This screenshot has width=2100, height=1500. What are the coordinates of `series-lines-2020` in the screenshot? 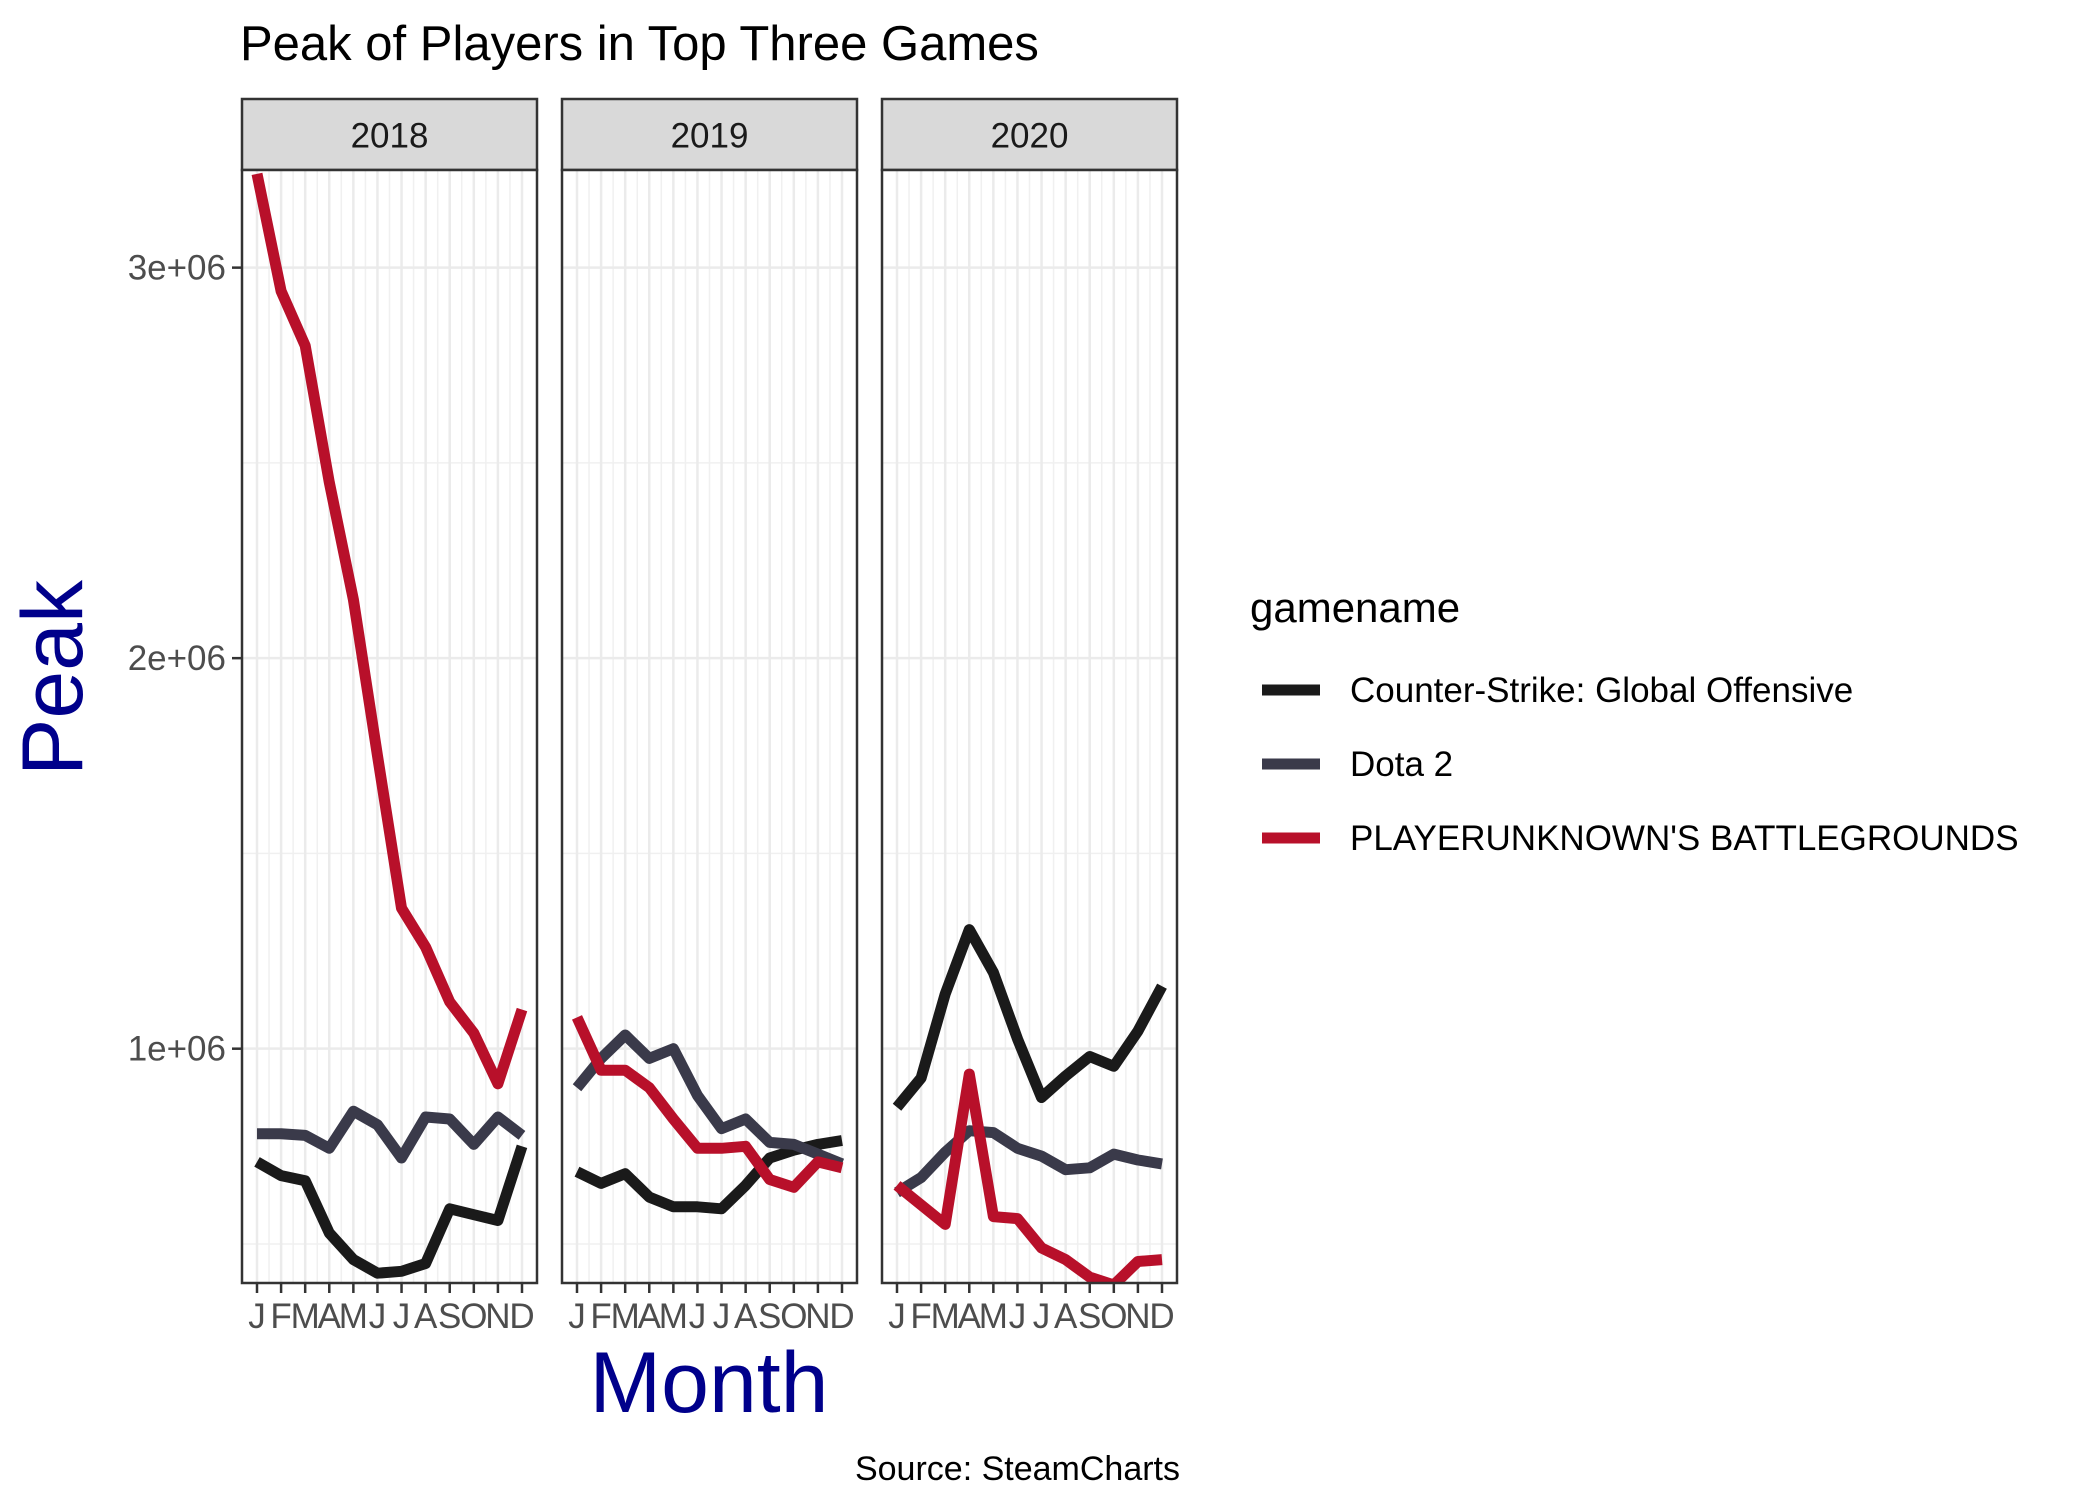 It's located at (1029, 1103).